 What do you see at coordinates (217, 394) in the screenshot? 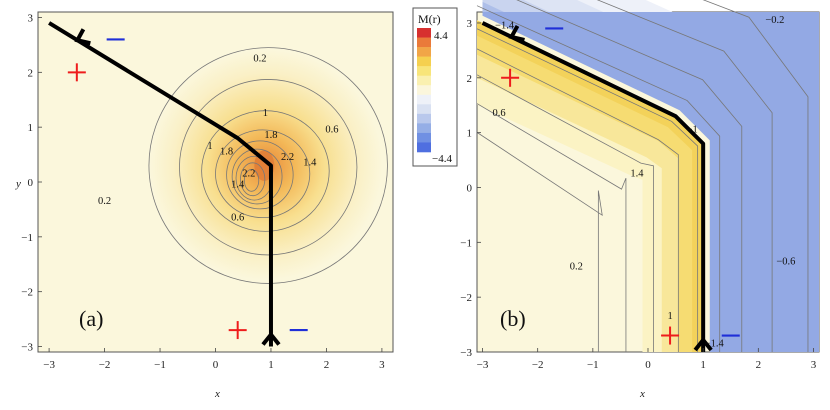
I see `panel-a-x-axis-label: x` at bounding box center [217, 394].